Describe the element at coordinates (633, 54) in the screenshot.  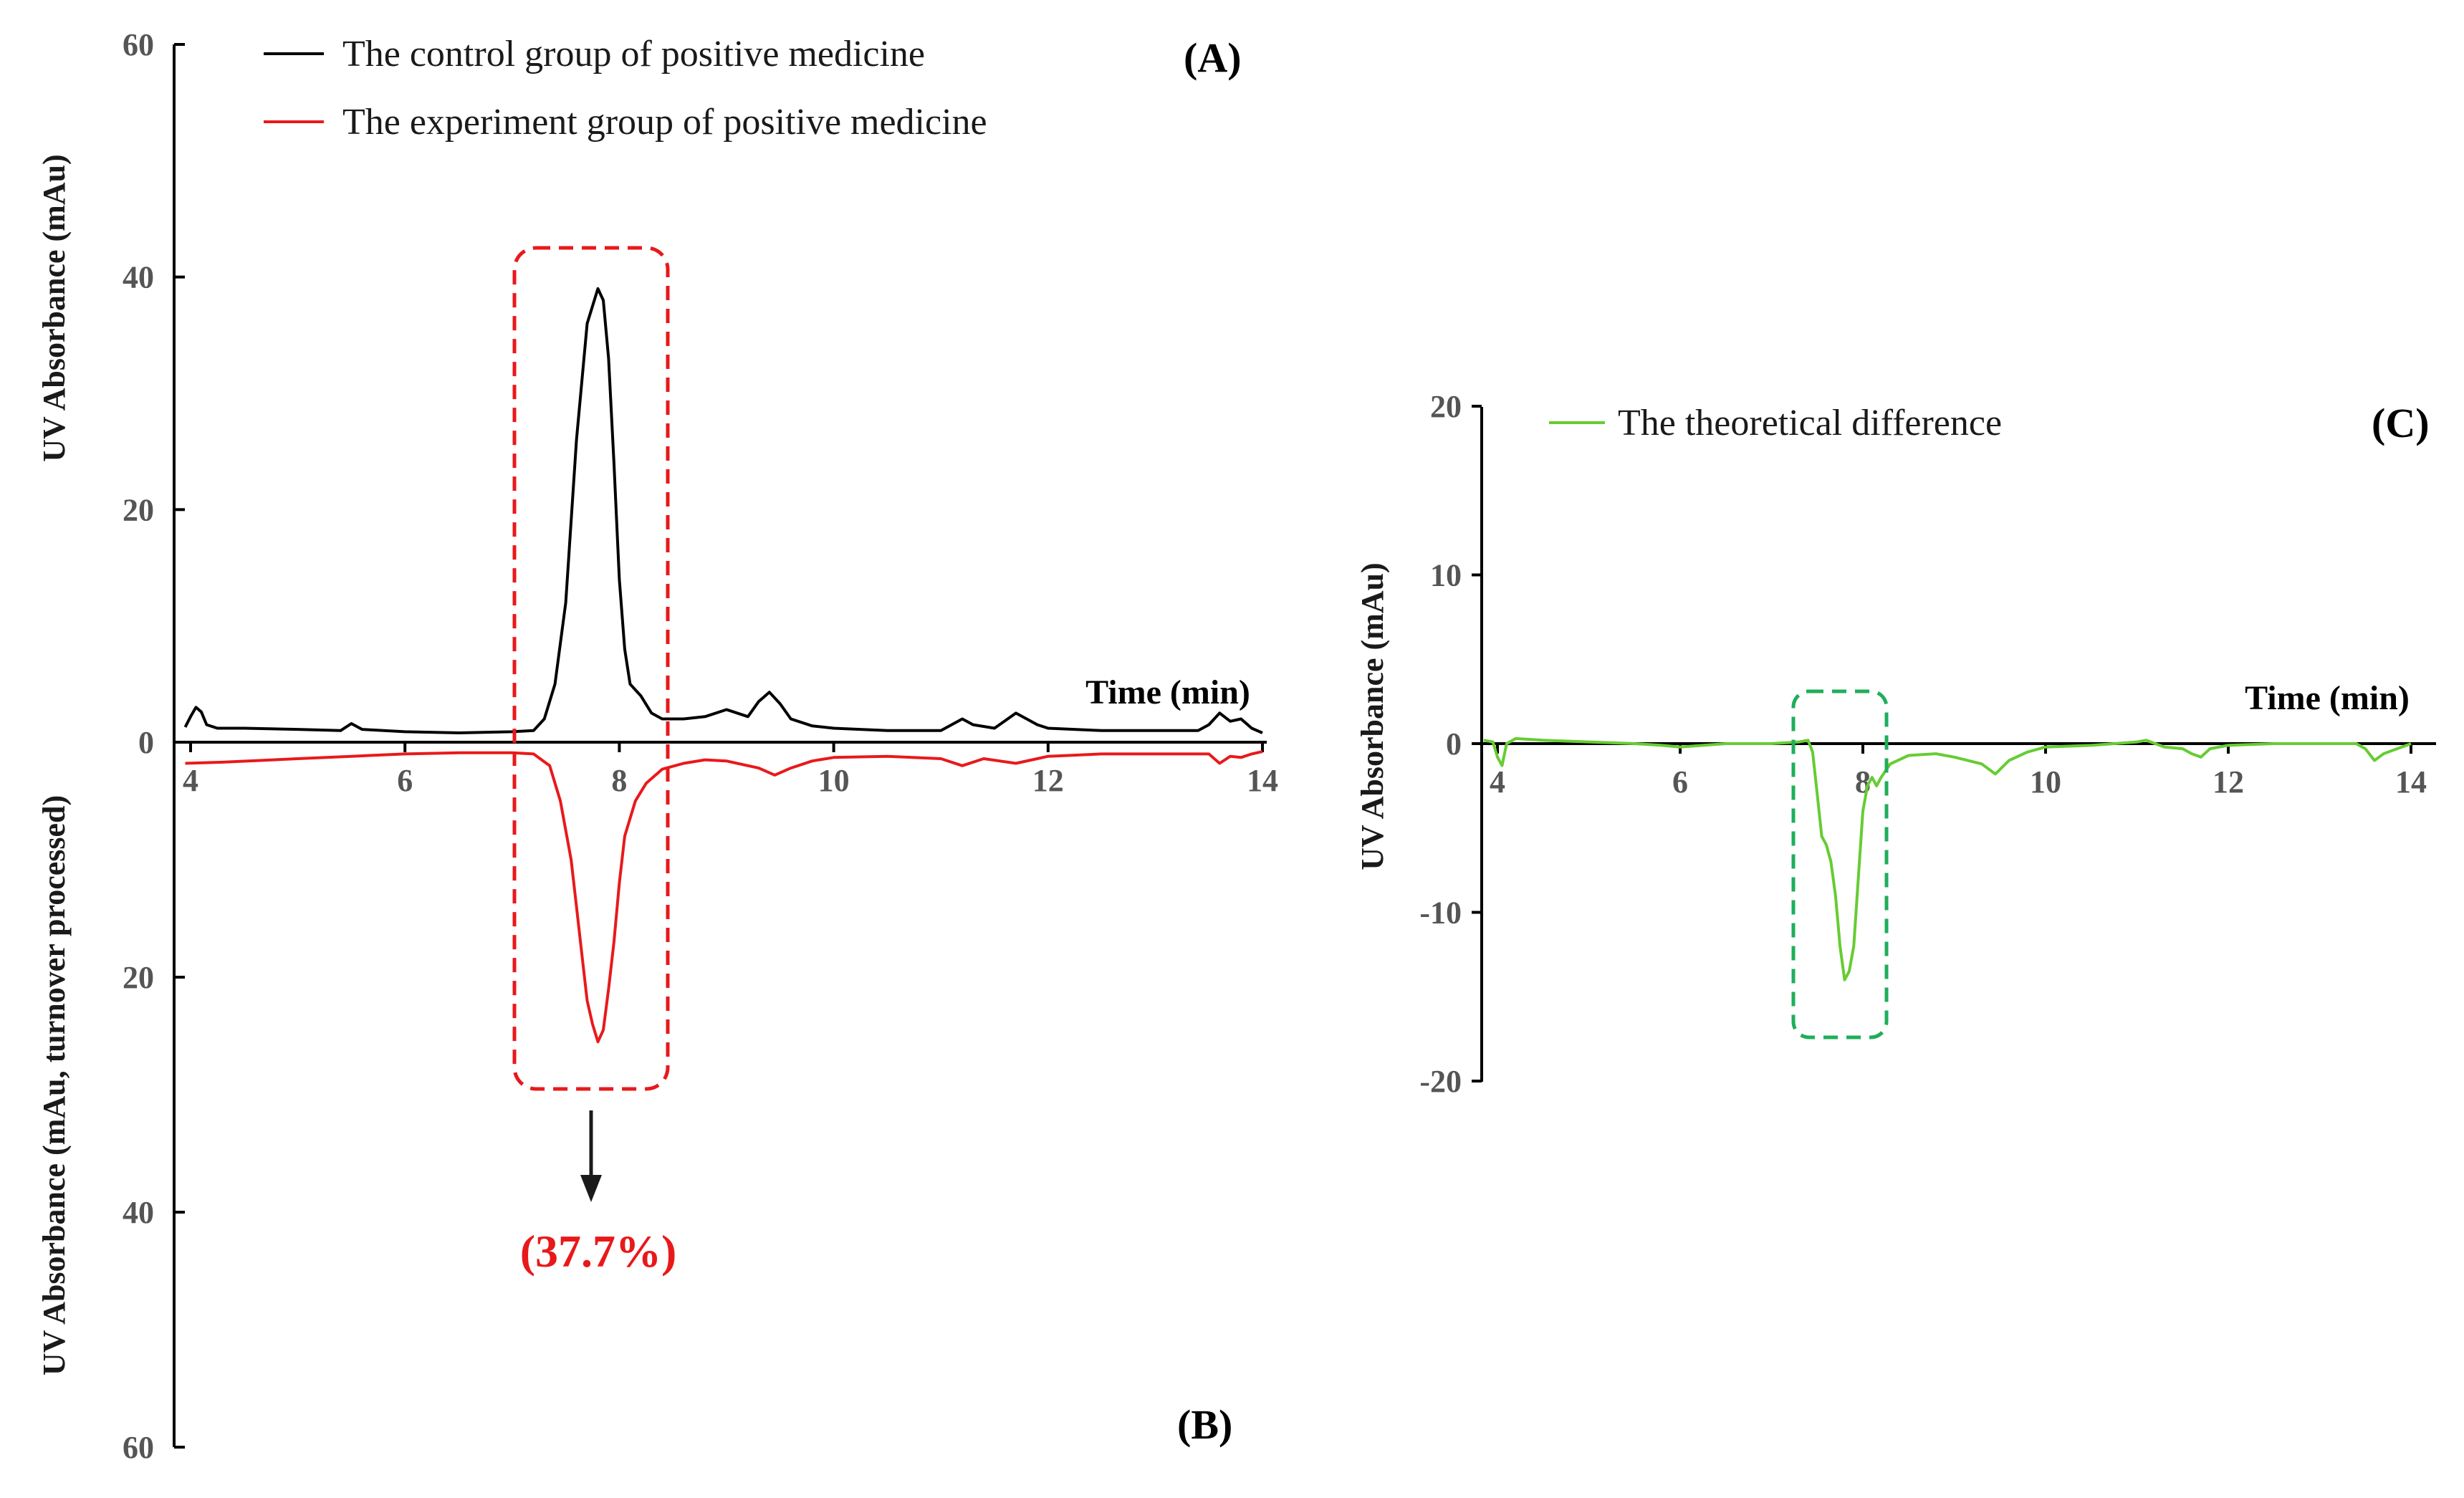
I see `legend-label-control-group: The control group of positive medicine` at that location.